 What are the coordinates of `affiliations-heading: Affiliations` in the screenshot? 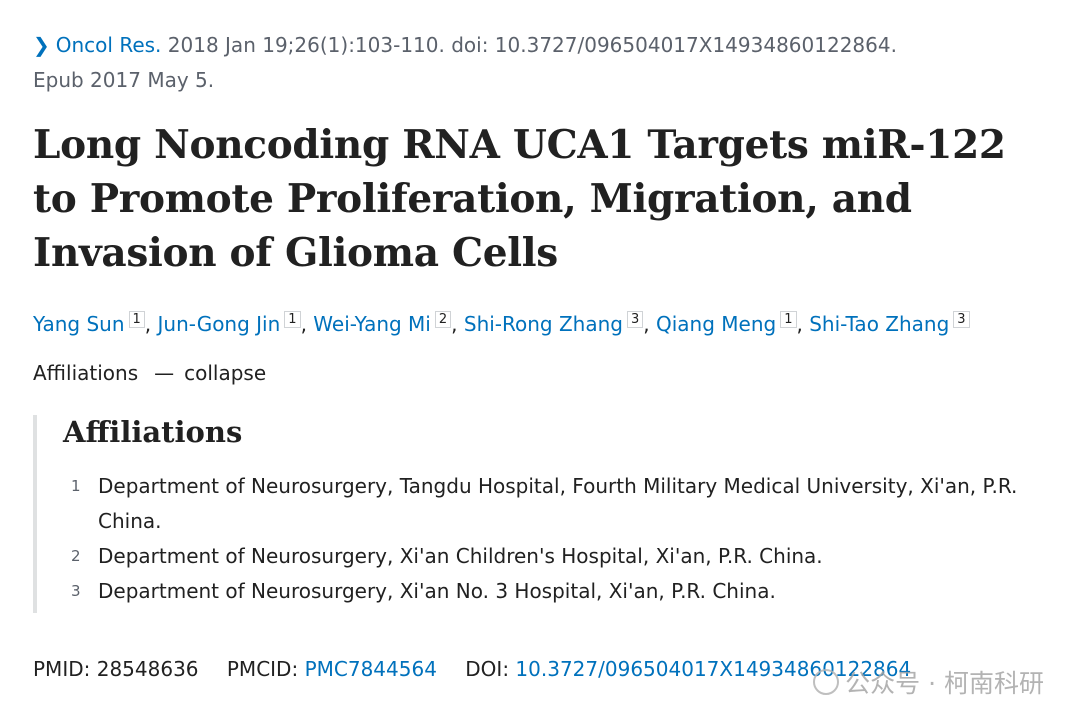 It's located at (153, 432).